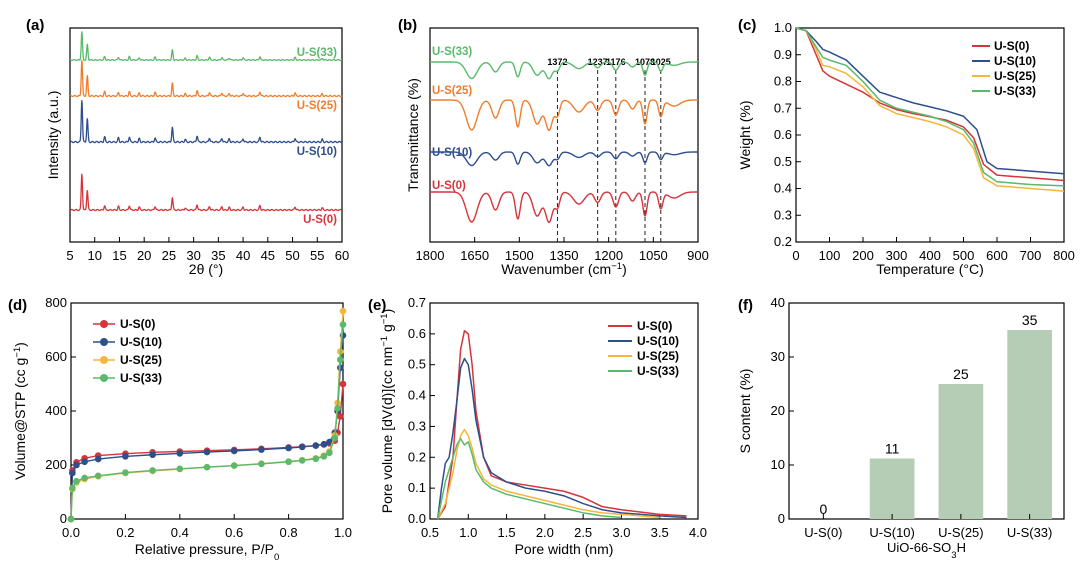 The width and height of the screenshot is (1080, 582). What do you see at coordinates (823, 509) in the screenshot?
I see `bar-value-label: 0` at bounding box center [823, 509].